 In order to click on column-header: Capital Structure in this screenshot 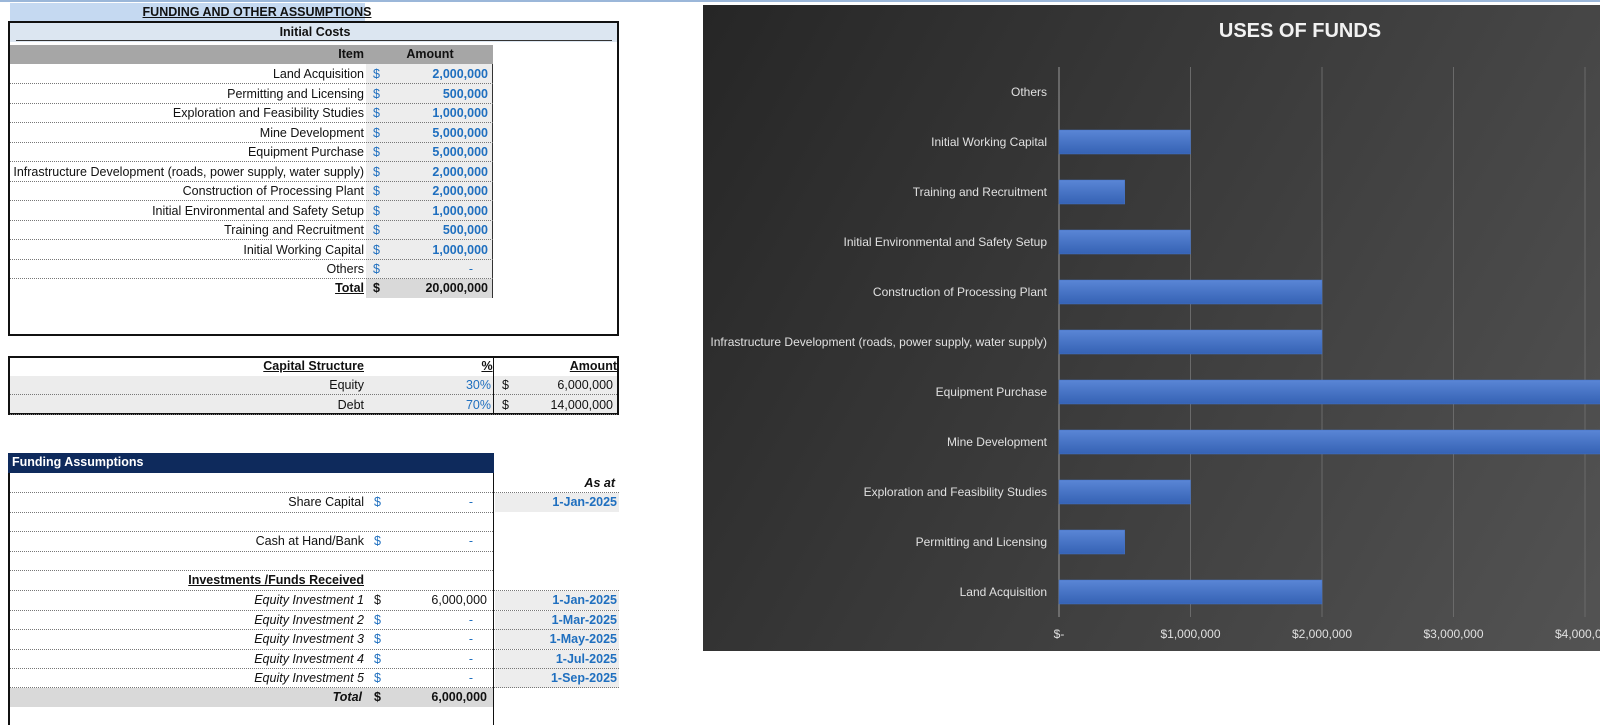, I will do `click(313, 366)`.